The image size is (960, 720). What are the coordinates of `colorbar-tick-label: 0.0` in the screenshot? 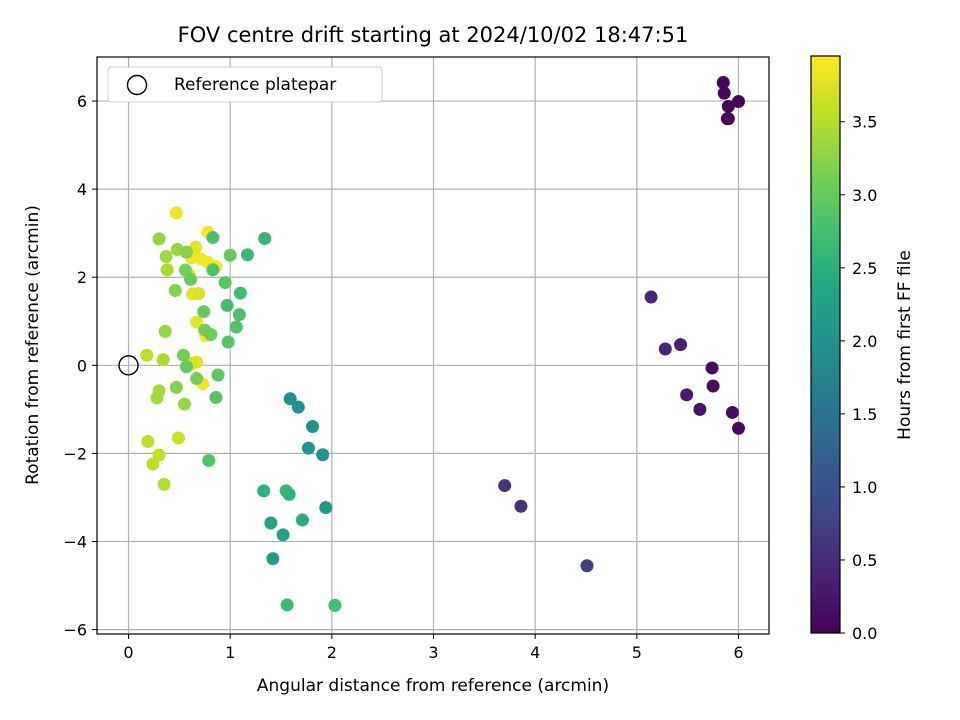 It's located at (864, 633).